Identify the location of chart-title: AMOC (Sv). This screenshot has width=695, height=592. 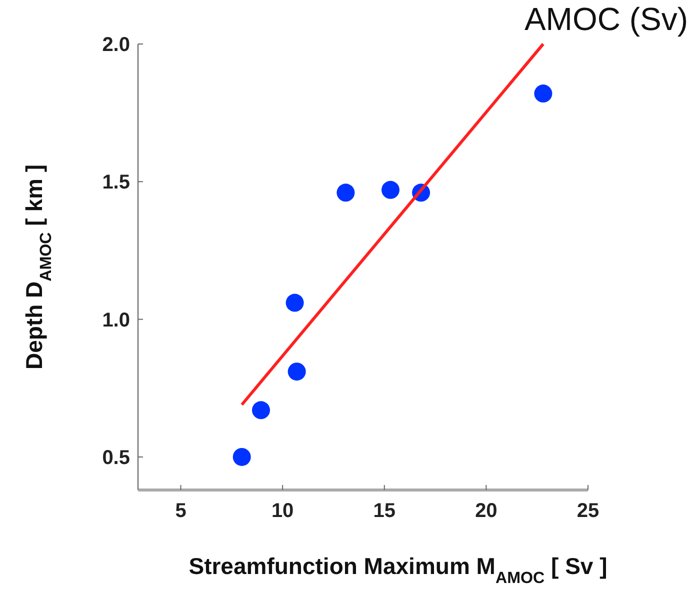
(606, 19).